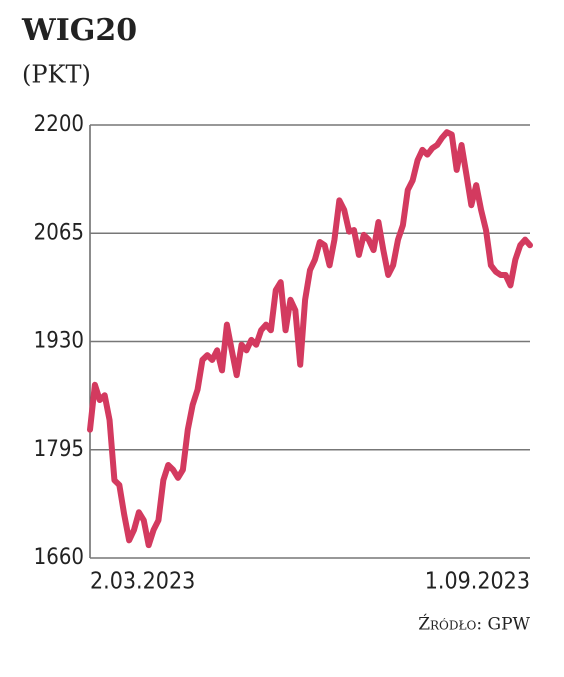 This screenshot has height=677, width=564. Describe the element at coordinates (59, 341) in the screenshot. I see `y-tick-label: 1930` at that location.